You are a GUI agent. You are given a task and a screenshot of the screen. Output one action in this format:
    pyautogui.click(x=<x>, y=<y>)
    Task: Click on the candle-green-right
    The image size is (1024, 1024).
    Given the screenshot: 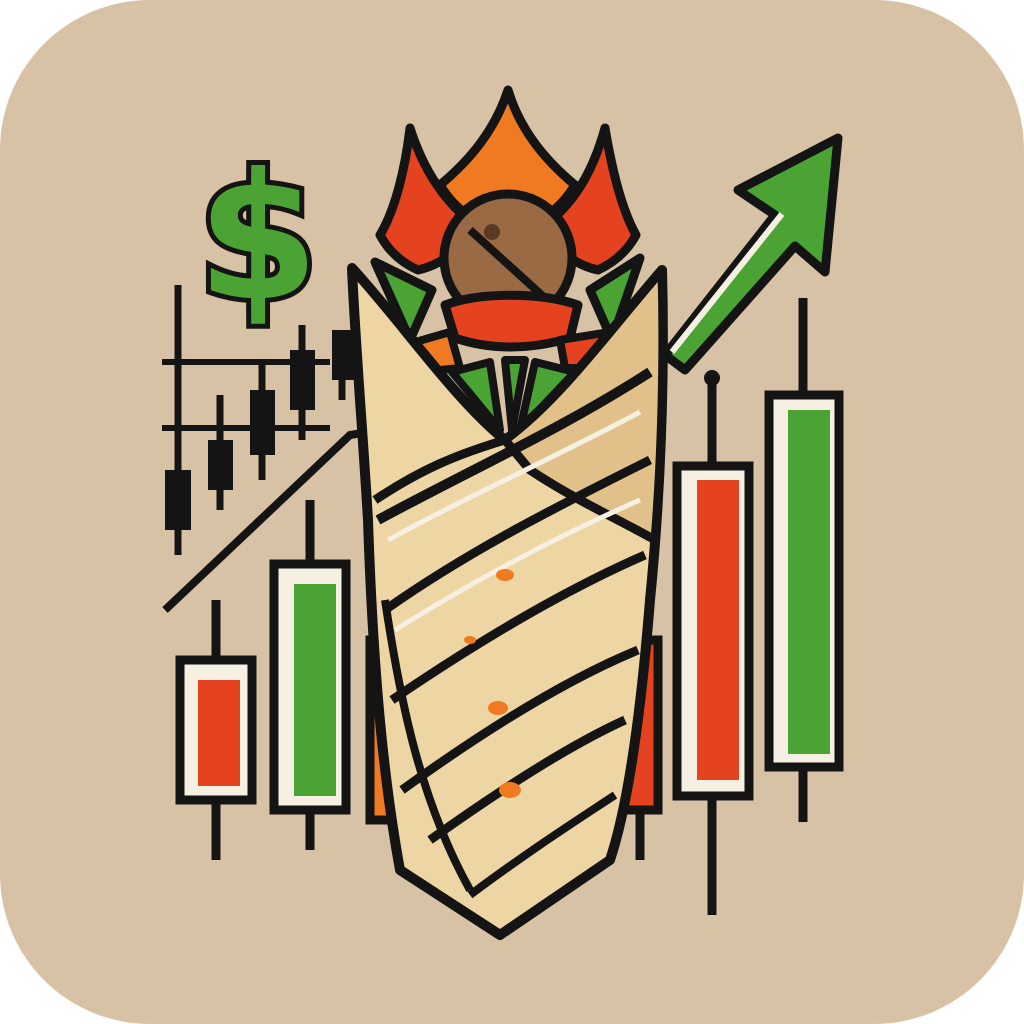 What is the action you would take?
    pyautogui.click(x=804, y=560)
    